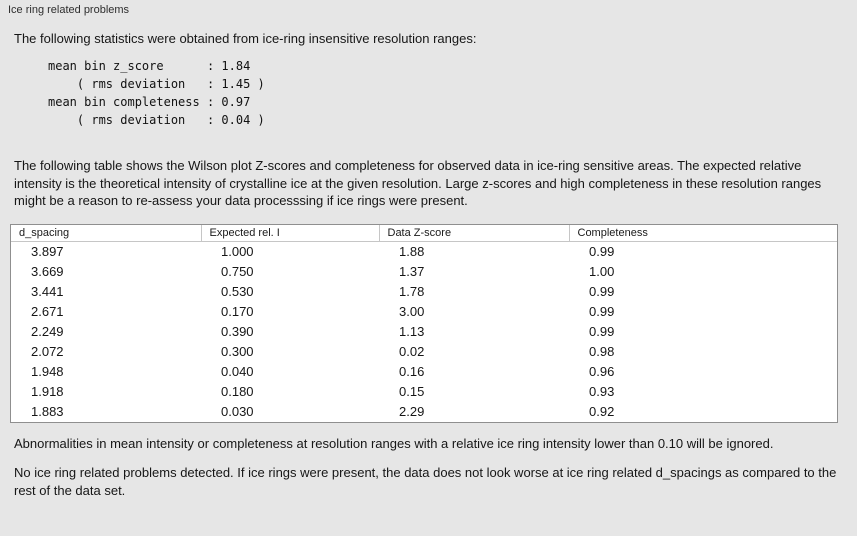 This screenshot has width=857, height=536. I want to click on table-cell: 1.88, so click(412, 252).